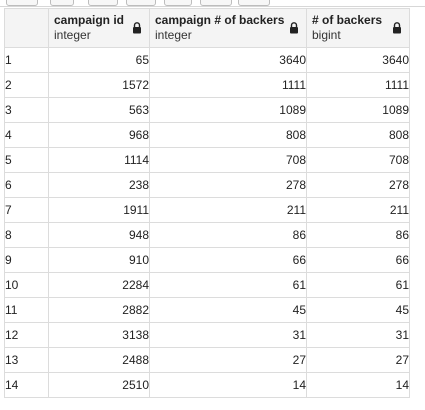 This screenshot has width=425, height=410. What do you see at coordinates (228, 310) in the screenshot?
I see `cell-campaign-backers: 45` at bounding box center [228, 310].